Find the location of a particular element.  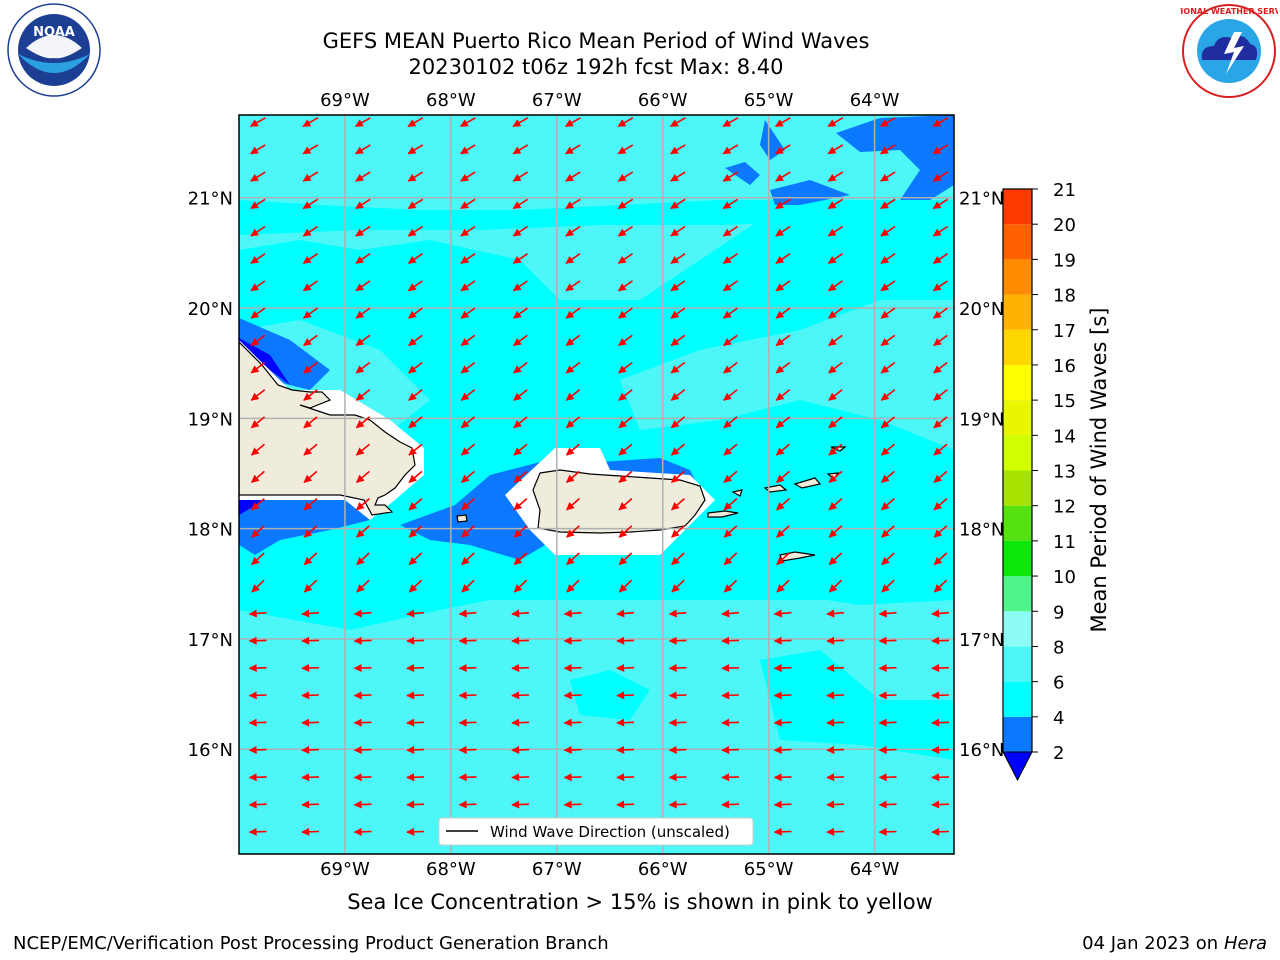

colorbar-tick-label: 8 is located at coordinates (1058, 647).